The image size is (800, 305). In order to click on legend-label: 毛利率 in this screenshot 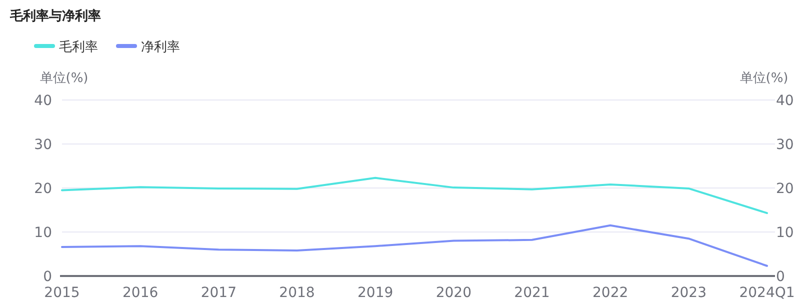, I will do `click(78, 47)`.